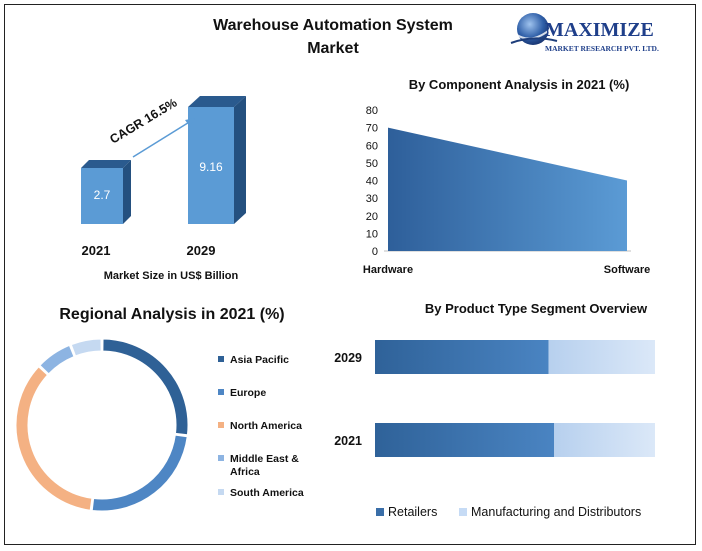 The image size is (702, 551). I want to click on page-title-line-2: Market, so click(333, 48).